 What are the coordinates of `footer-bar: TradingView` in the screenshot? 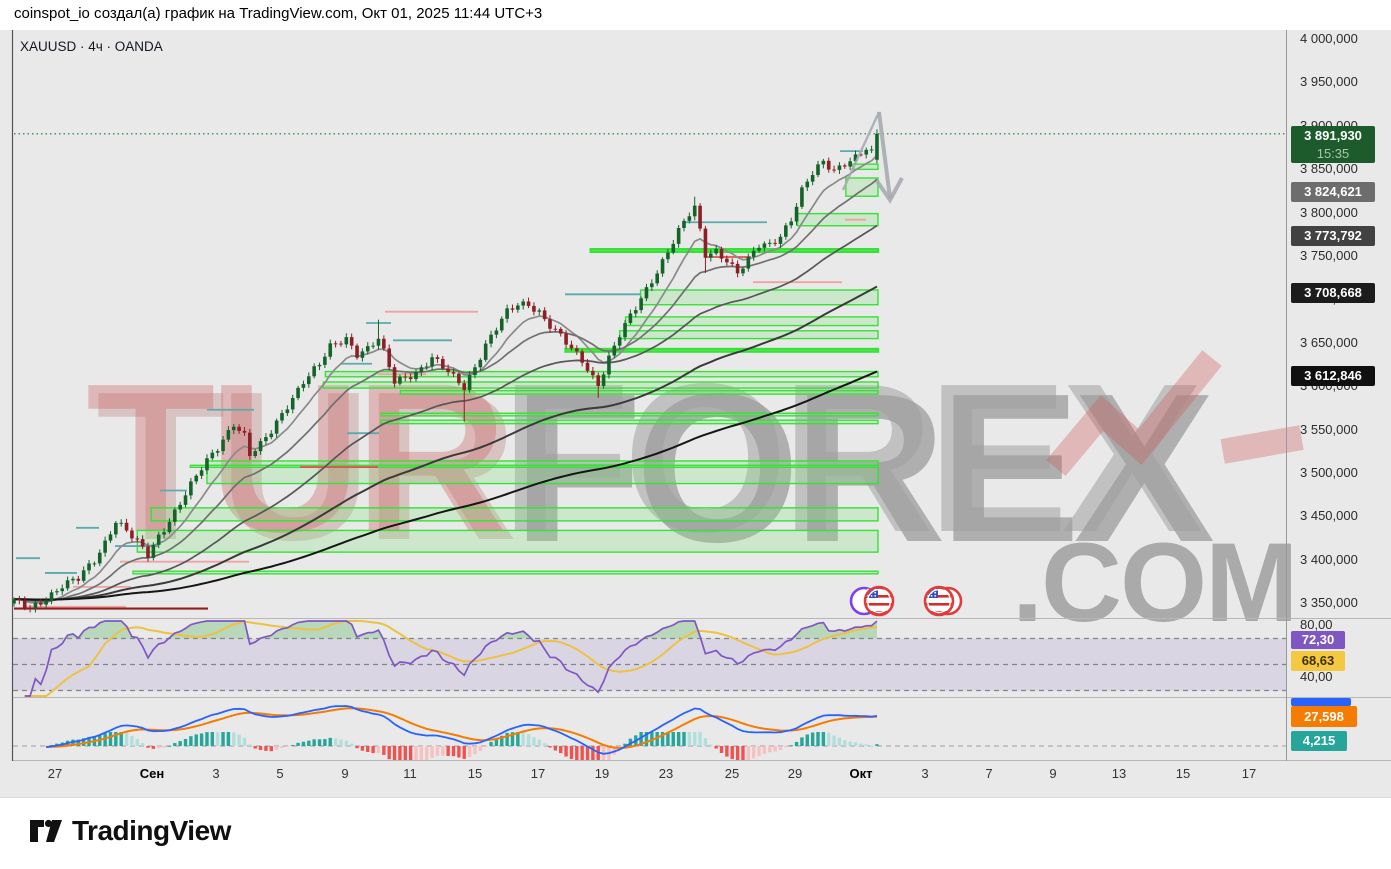 It's located at (695, 833).